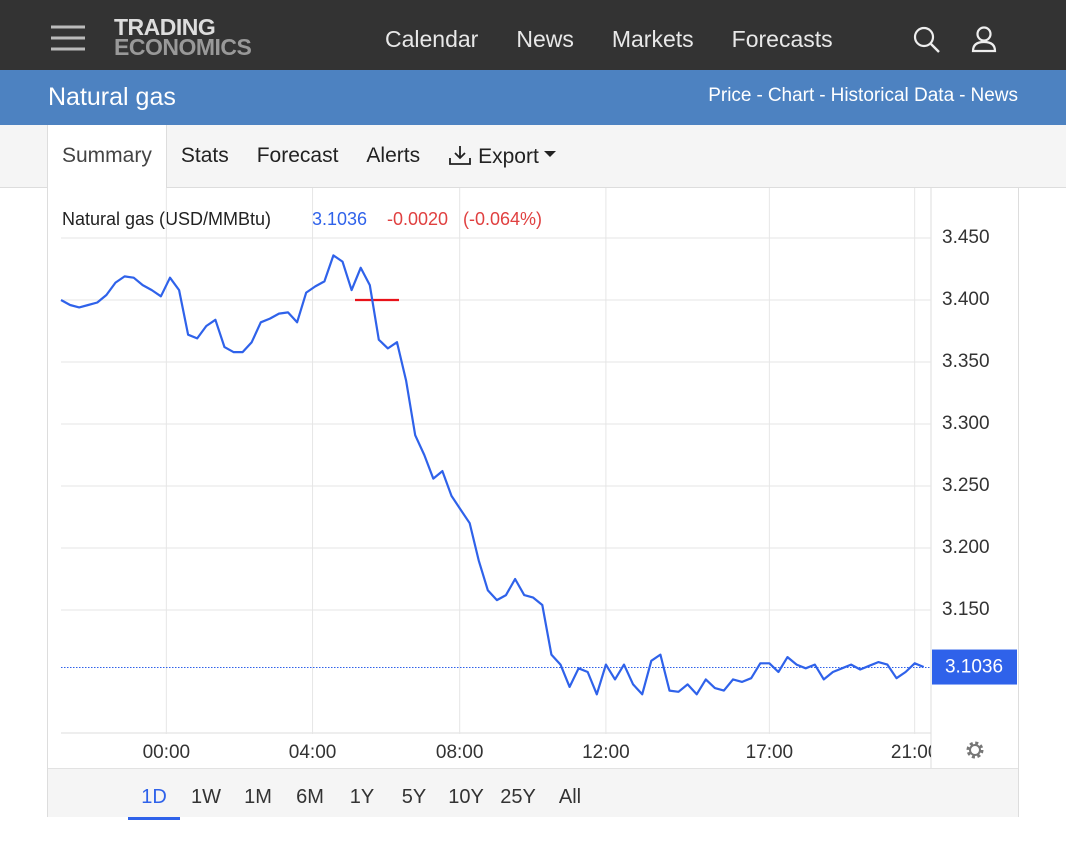  I want to click on y-tick-label: 3.150, so click(966, 609).